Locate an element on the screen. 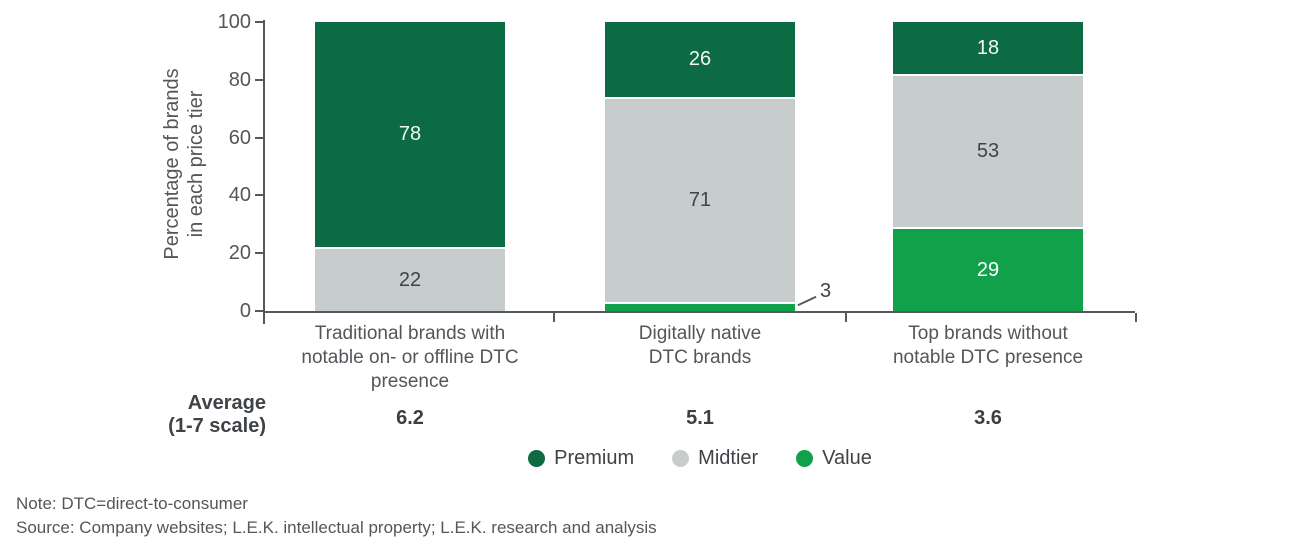  x-axis-line is located at coordinates (699, 312).